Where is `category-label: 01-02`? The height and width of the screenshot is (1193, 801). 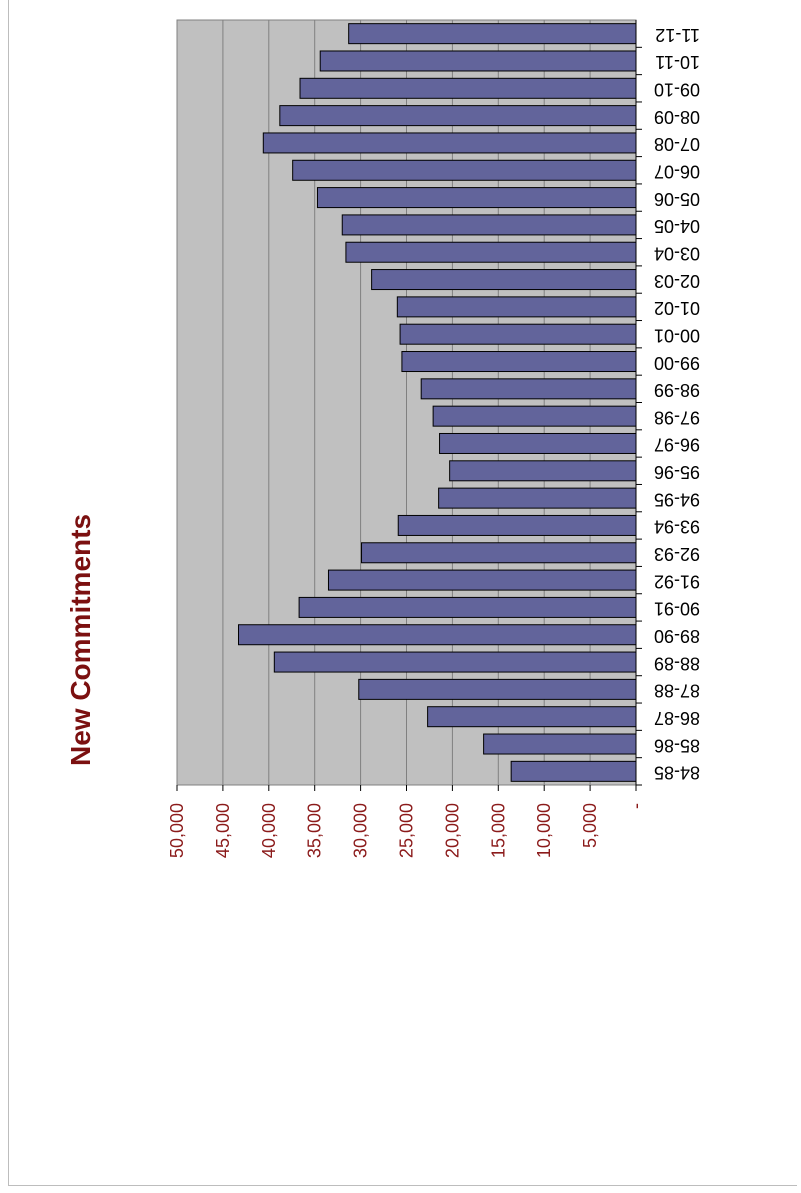 category-label: 01-02 is located at coordinates (677, 308).